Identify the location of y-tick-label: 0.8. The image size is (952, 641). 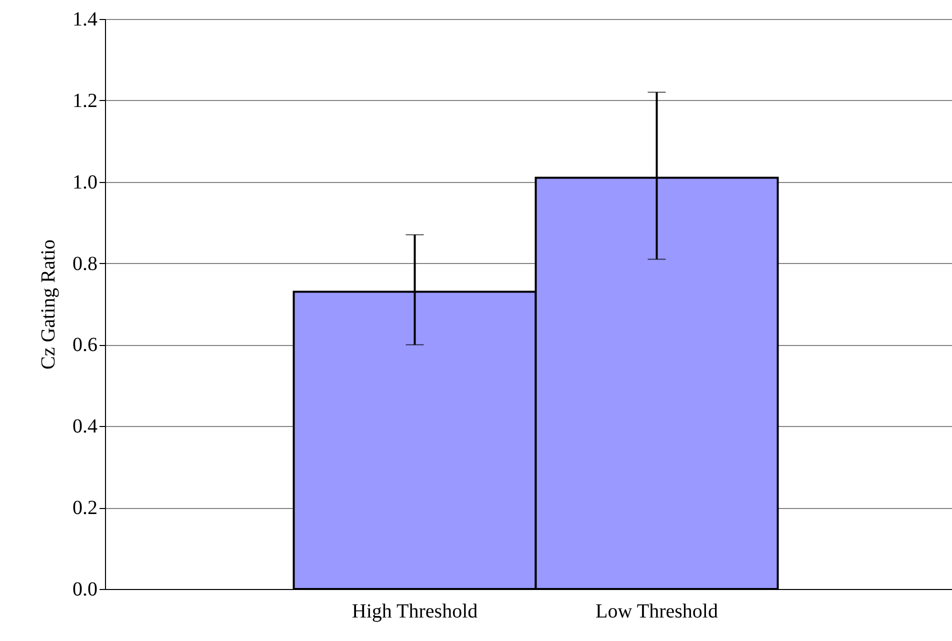
(85, 263).